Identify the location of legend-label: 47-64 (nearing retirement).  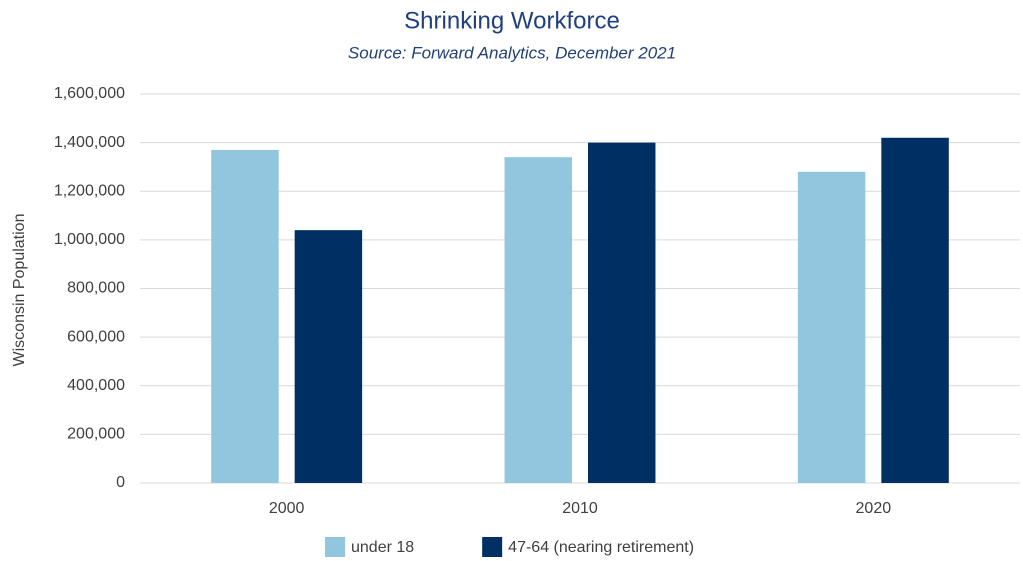
(601, 547).